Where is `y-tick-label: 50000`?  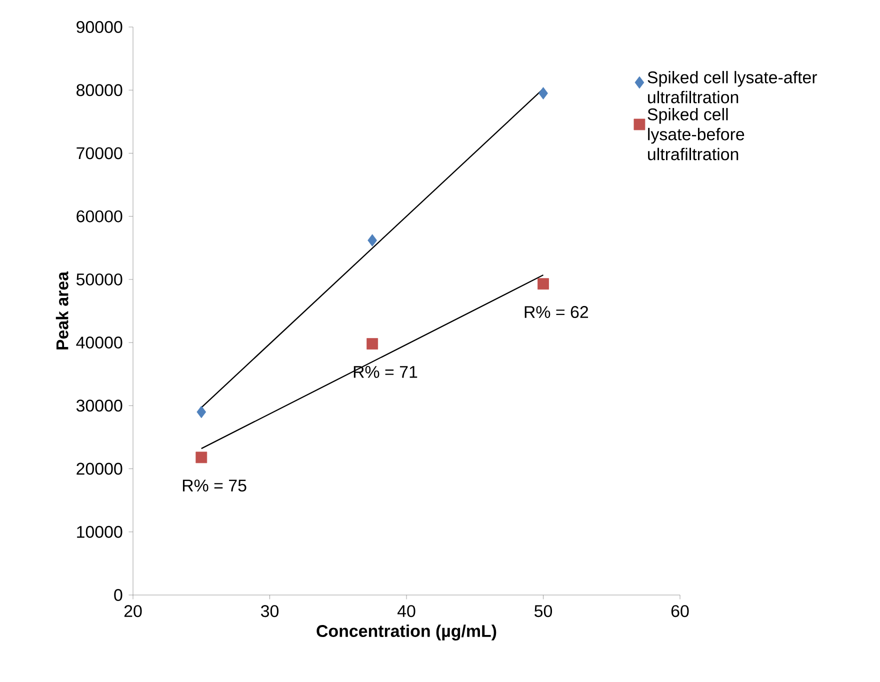 y-tick-label: 50000 is located at coordinates (99, 279).